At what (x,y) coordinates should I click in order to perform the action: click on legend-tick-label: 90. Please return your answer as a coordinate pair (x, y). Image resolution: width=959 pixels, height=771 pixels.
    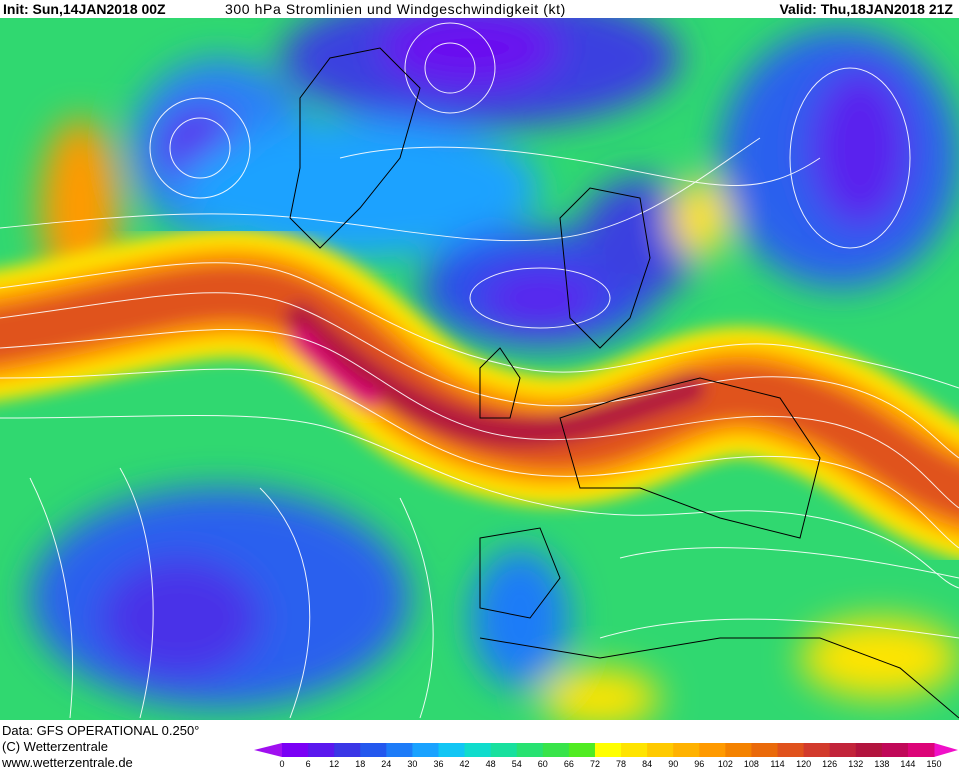
    Looking at the image, I should click on (673, 764).